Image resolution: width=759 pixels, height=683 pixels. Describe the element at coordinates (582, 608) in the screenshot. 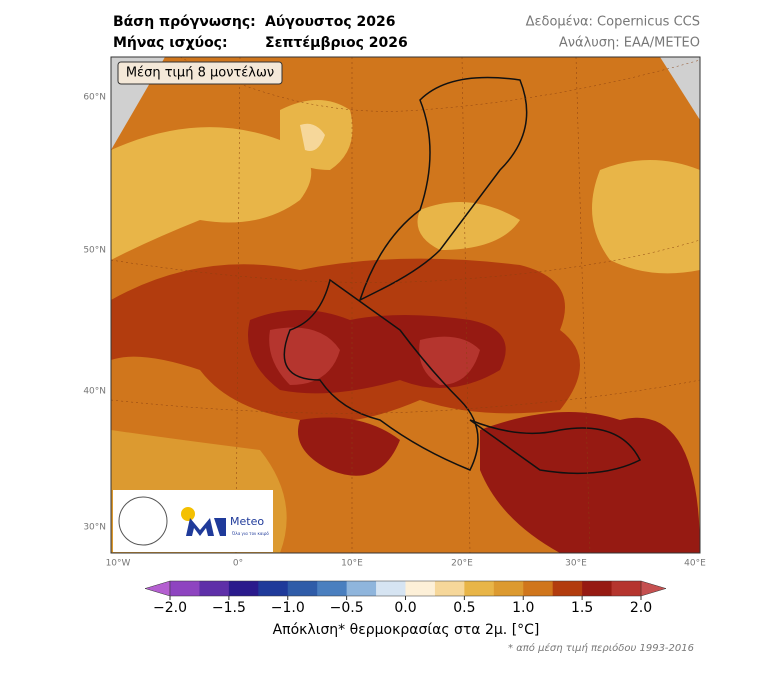

I see `colorbar-tick-label: 1.5` at that location.